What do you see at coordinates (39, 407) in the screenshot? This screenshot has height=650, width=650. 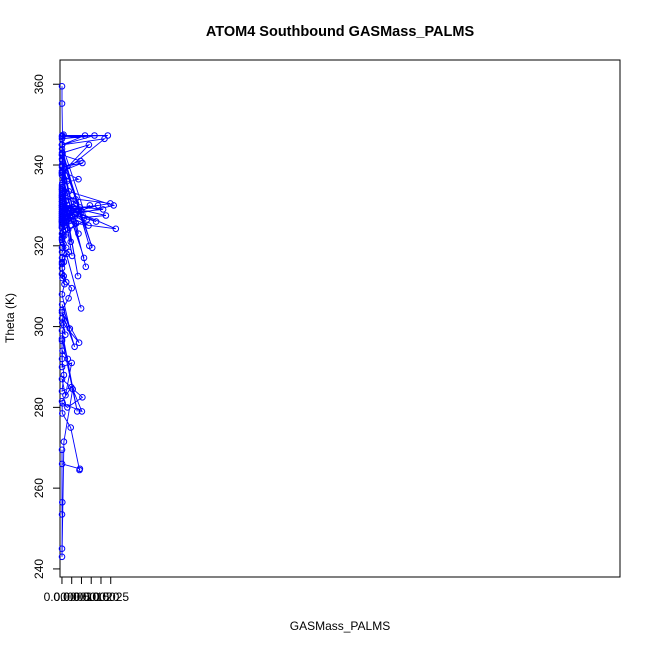 I see `y-tick-label: 280` at bounding box center [39, 407].